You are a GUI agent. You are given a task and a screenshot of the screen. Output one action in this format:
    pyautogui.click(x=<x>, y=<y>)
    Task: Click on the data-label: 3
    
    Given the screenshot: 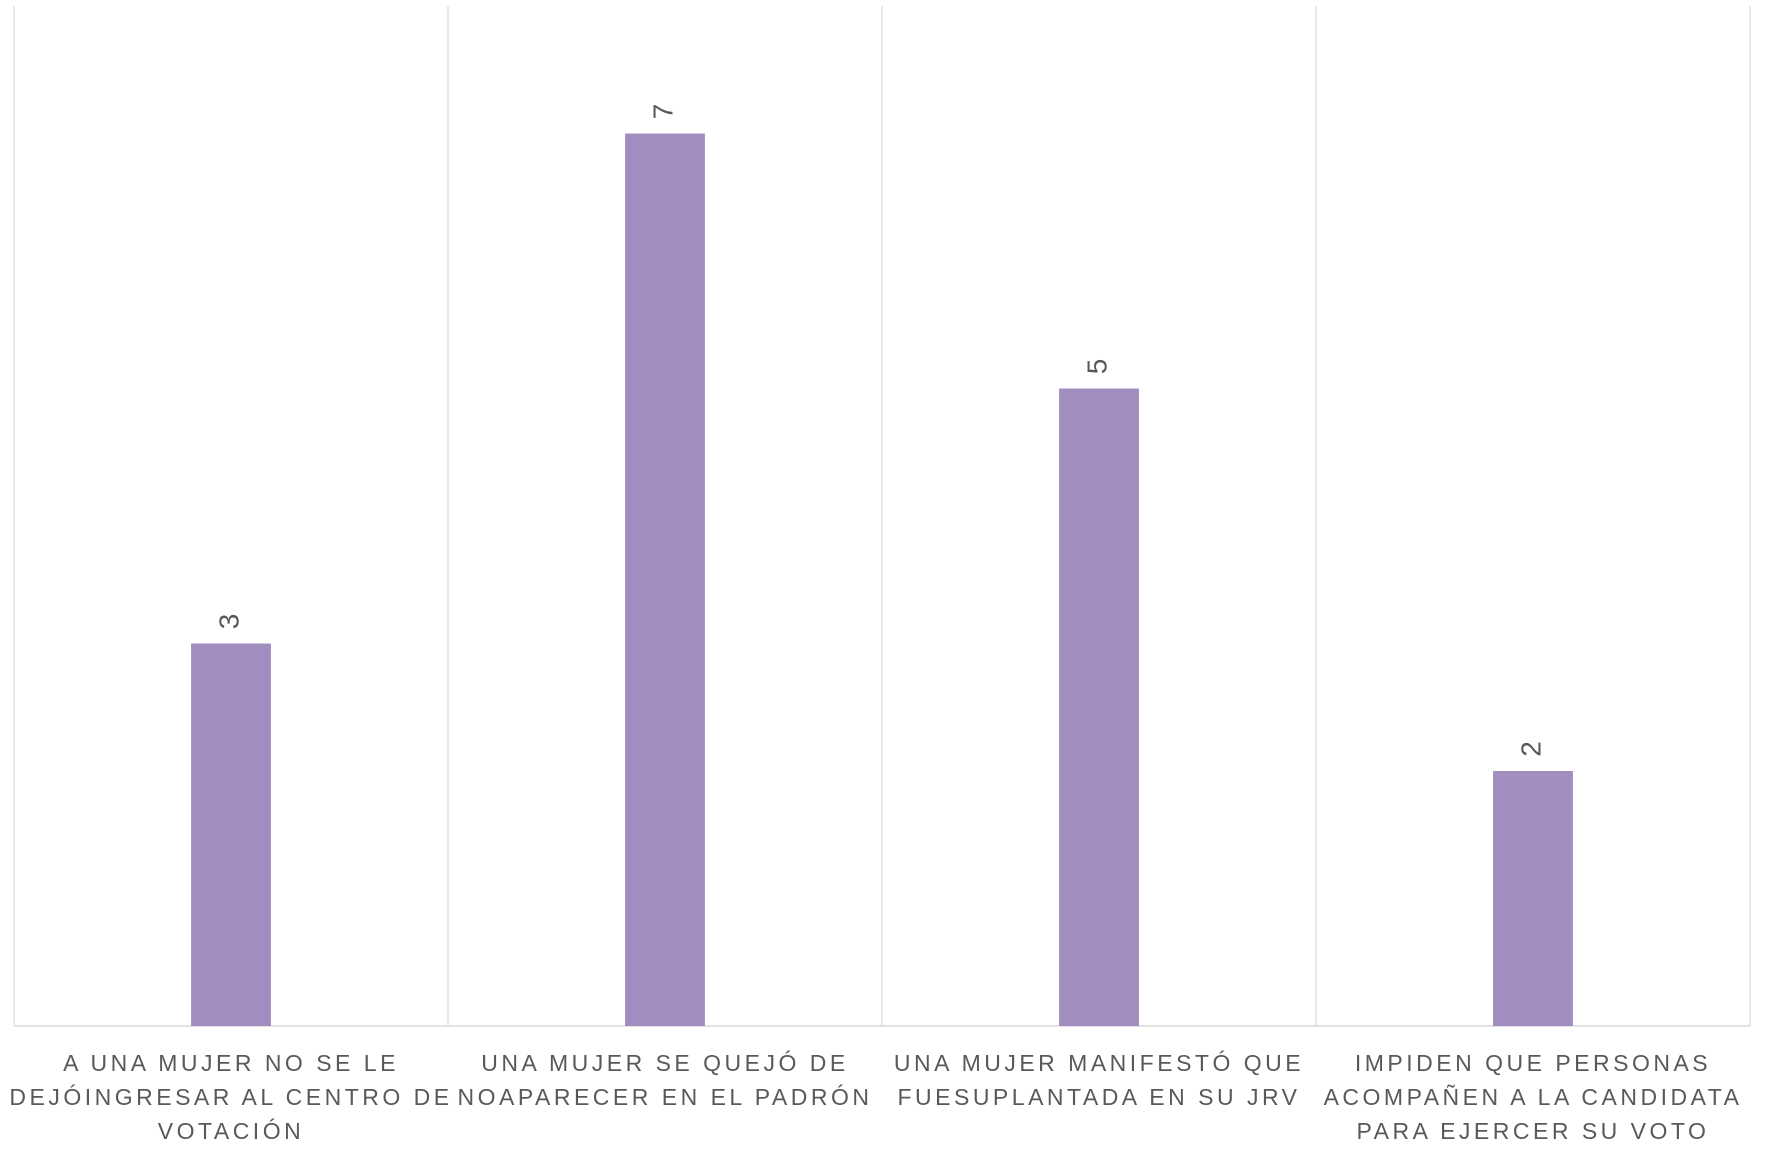 What is the action you would take?
    pyautogui.click(x=228, y=622)
    